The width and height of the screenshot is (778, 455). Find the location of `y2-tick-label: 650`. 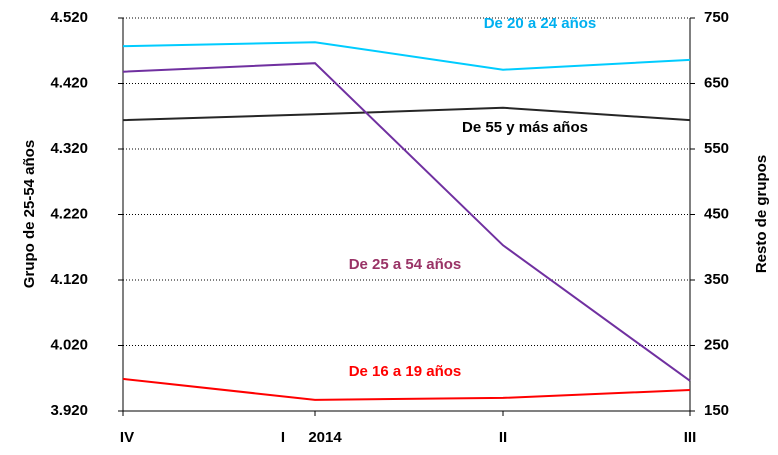

y2-tick-label: 650 is located at coordinates (716, 82).